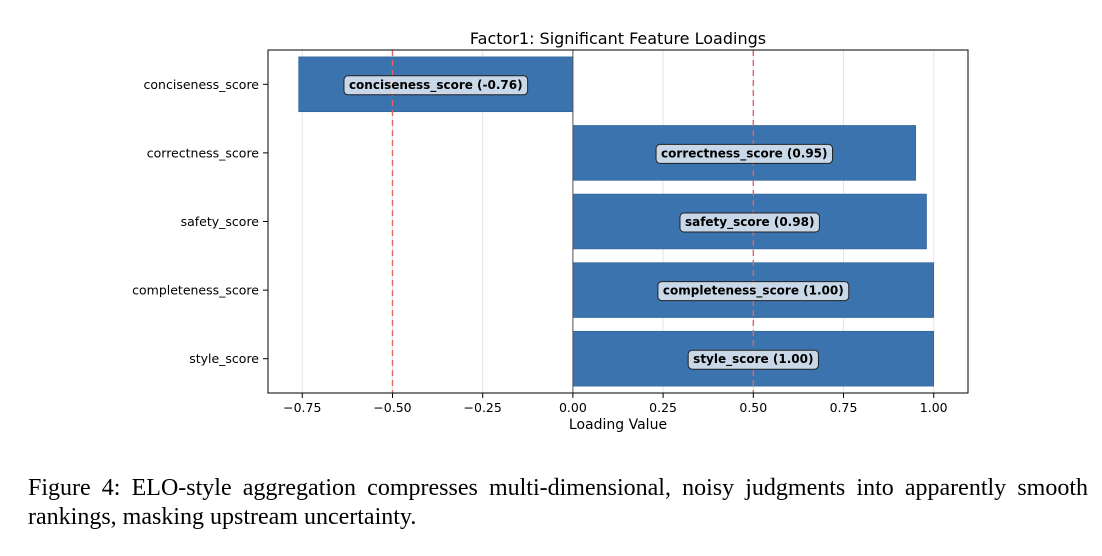  I want to click on x-tick-label: −0.75, so click(302, 407).